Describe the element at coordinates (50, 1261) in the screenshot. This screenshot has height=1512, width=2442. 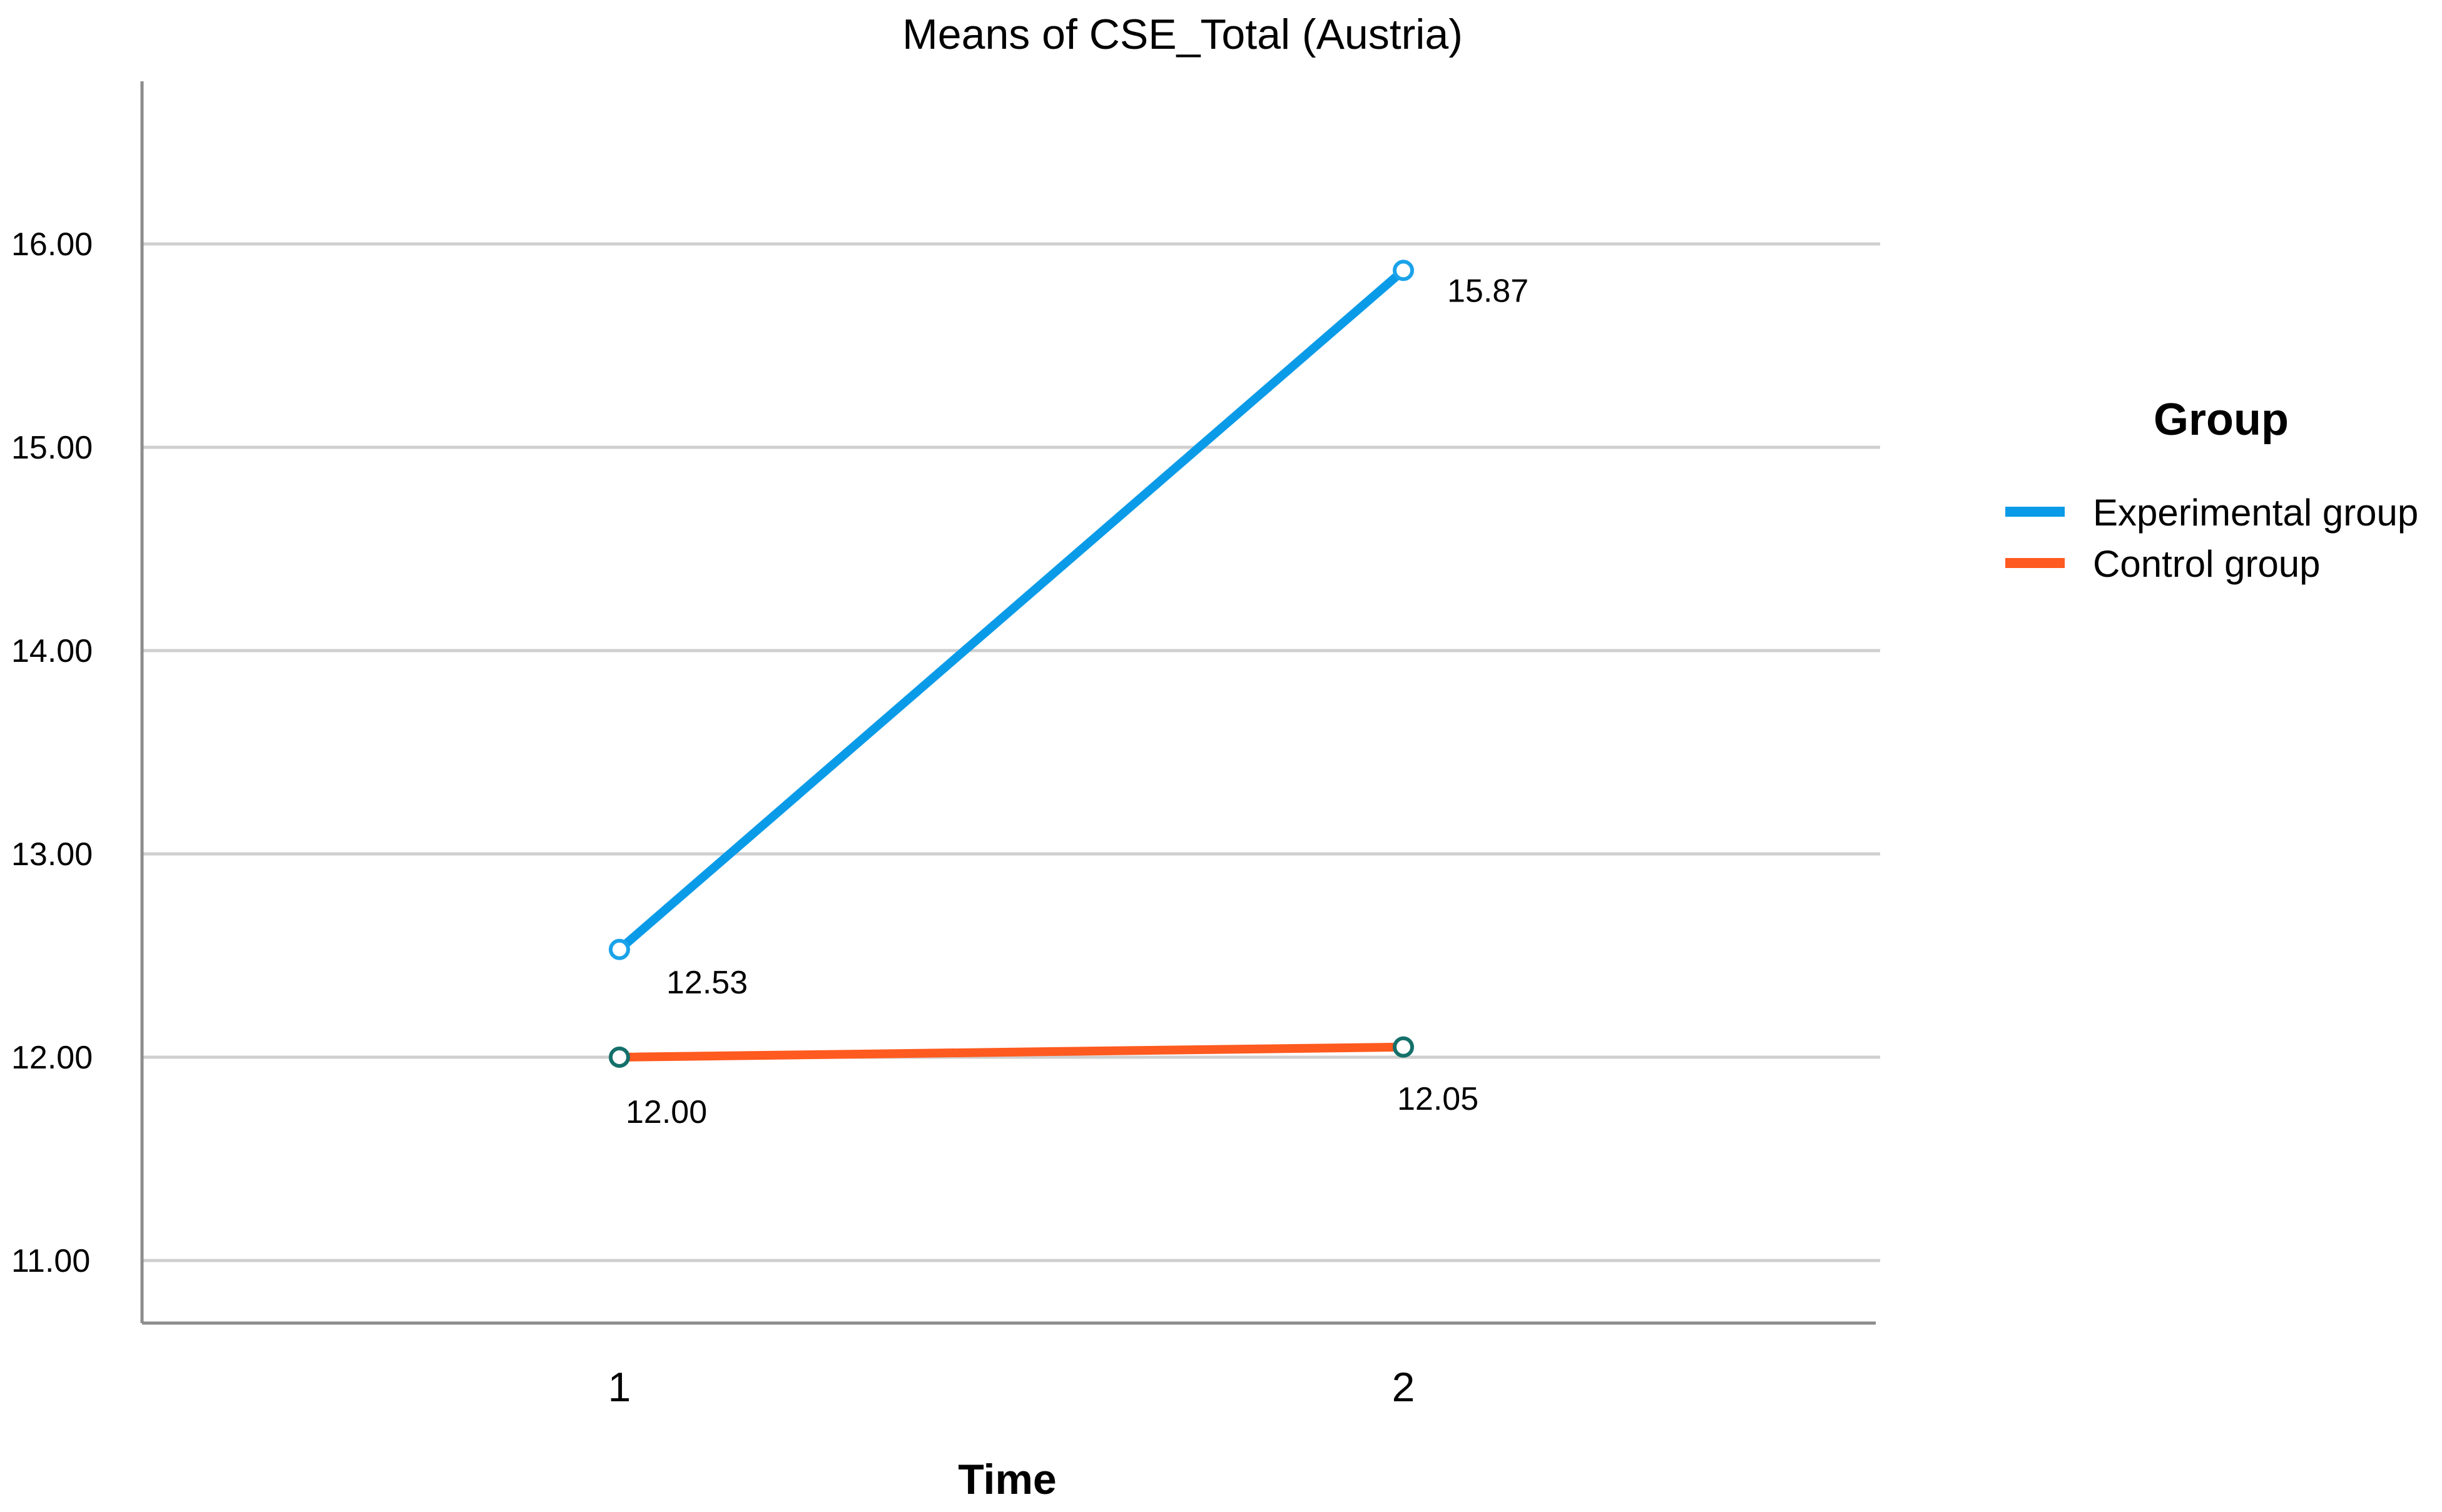
I see `y-tick-label: 11.00` at that location.